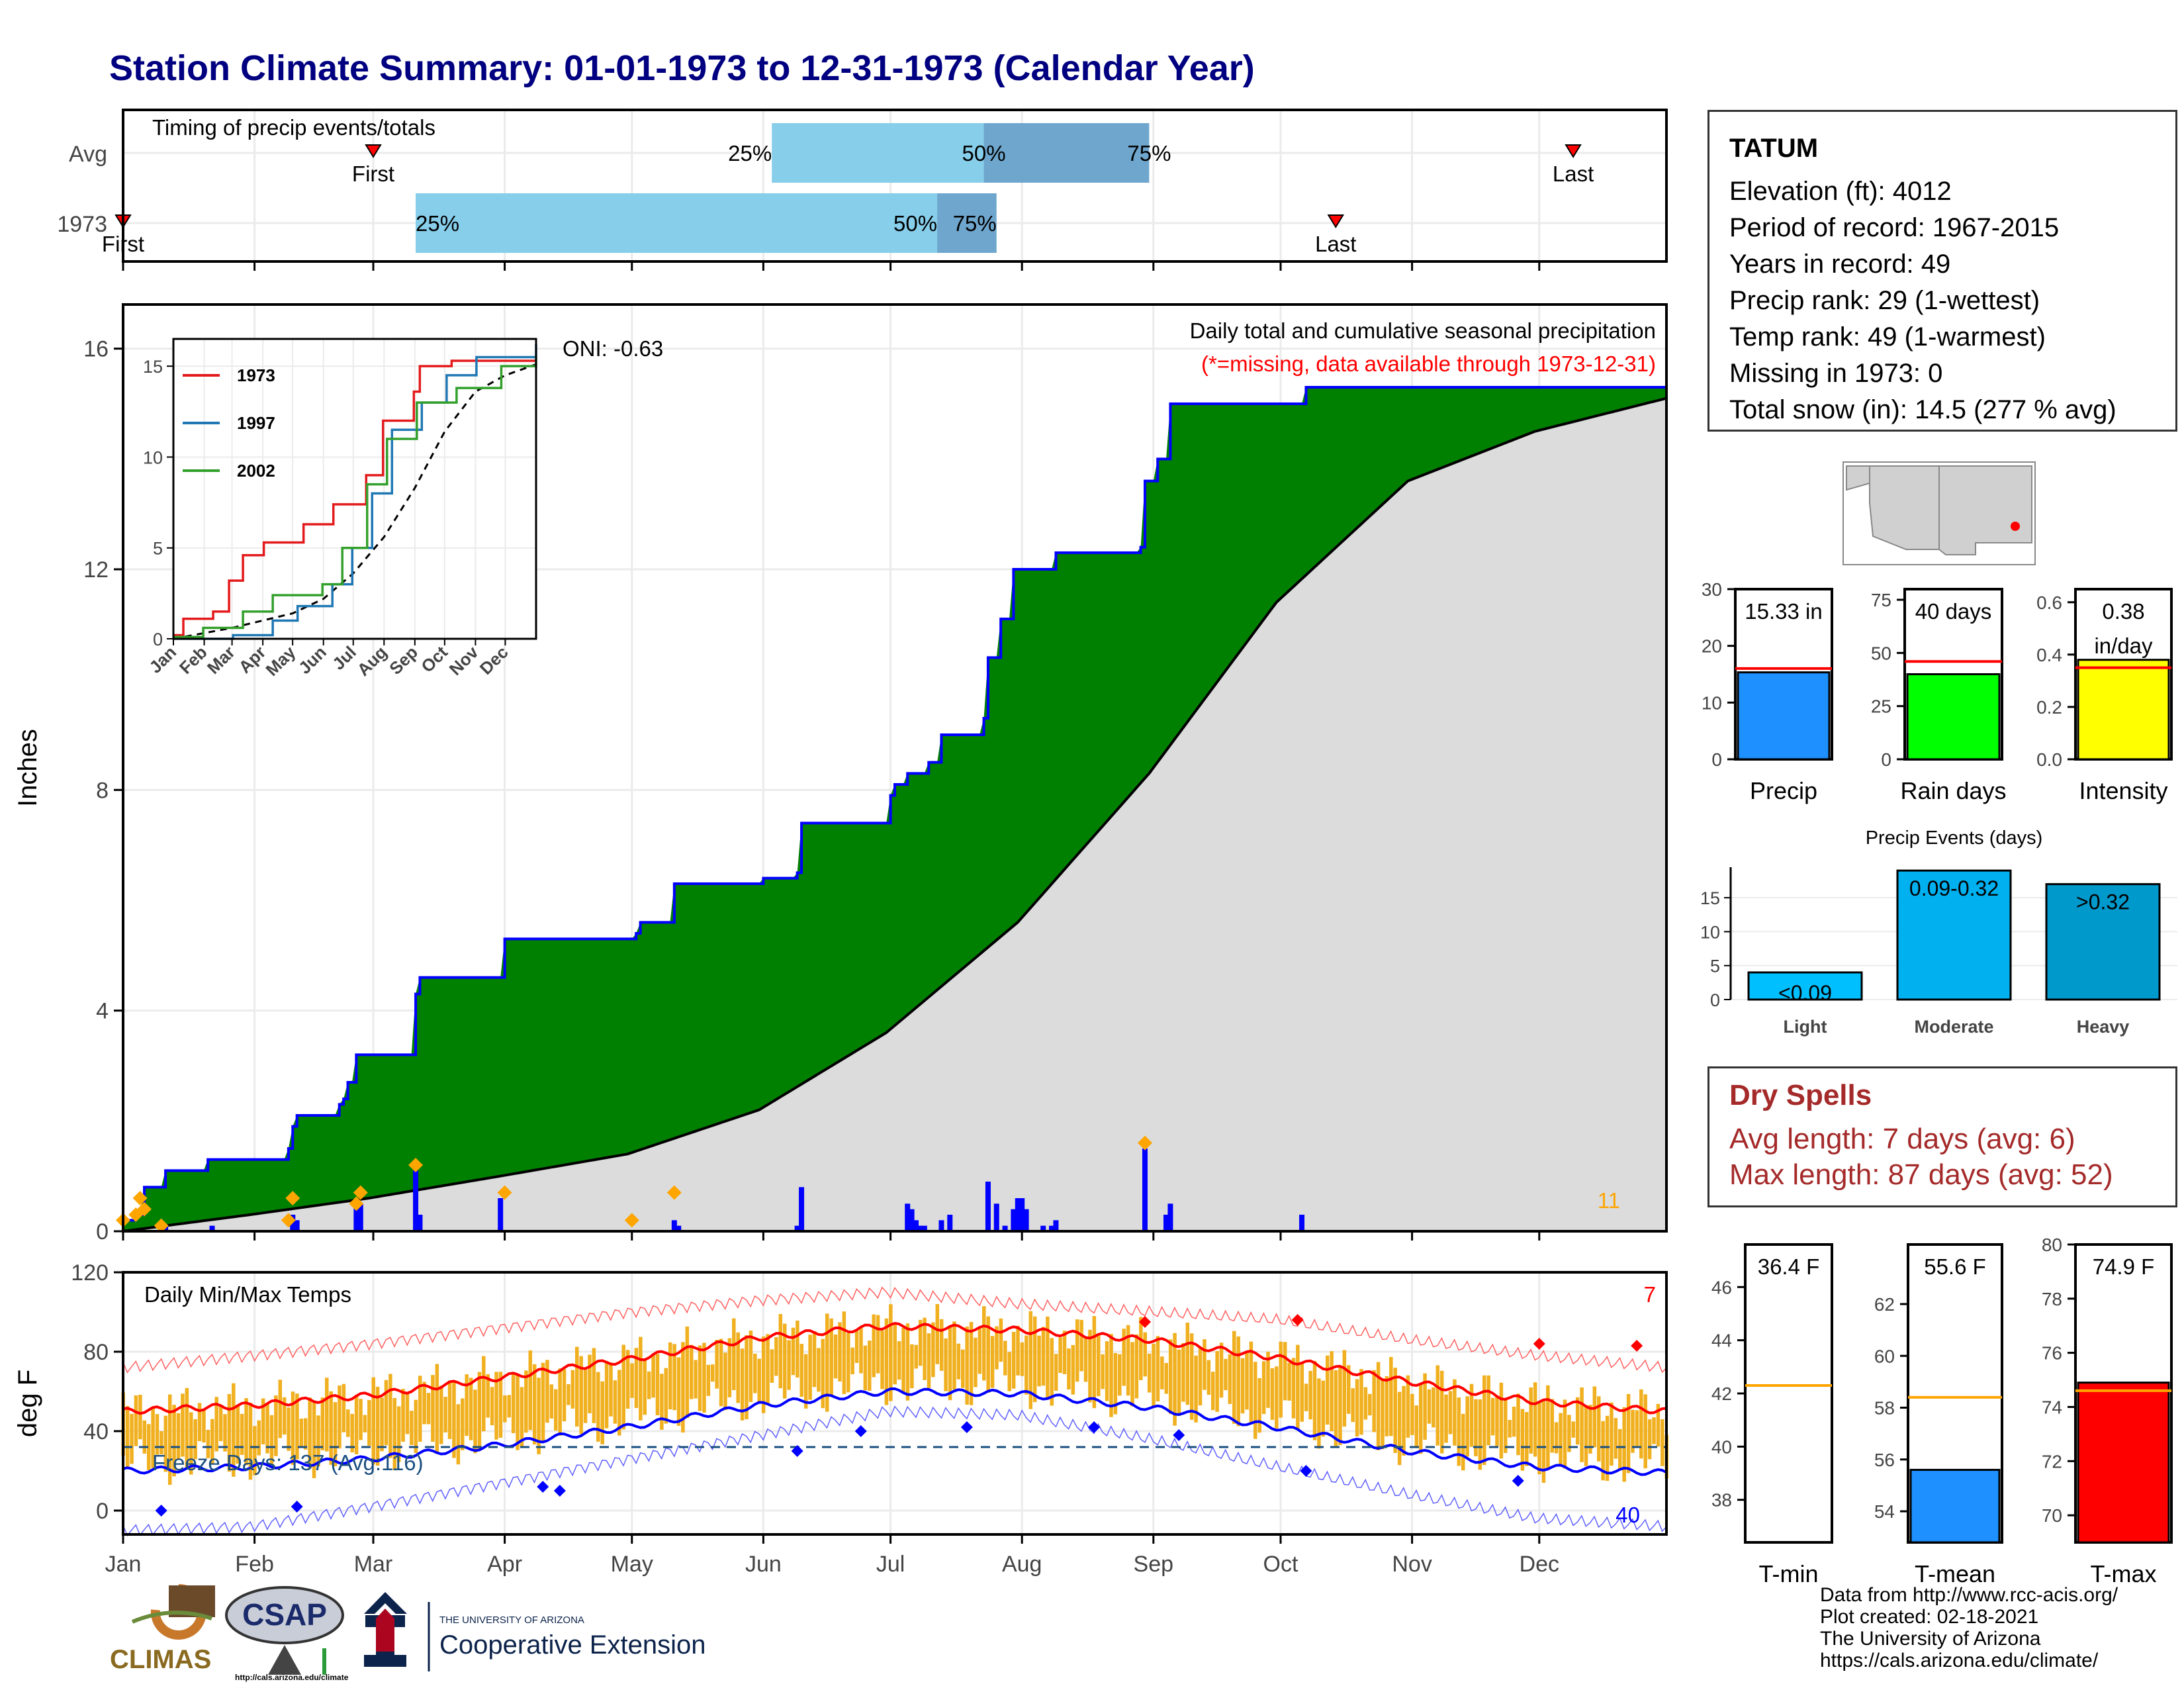  Describe the element at coordinates (2052, 1299) in the screenshot. I see `y-tick-label: 78` at that location.